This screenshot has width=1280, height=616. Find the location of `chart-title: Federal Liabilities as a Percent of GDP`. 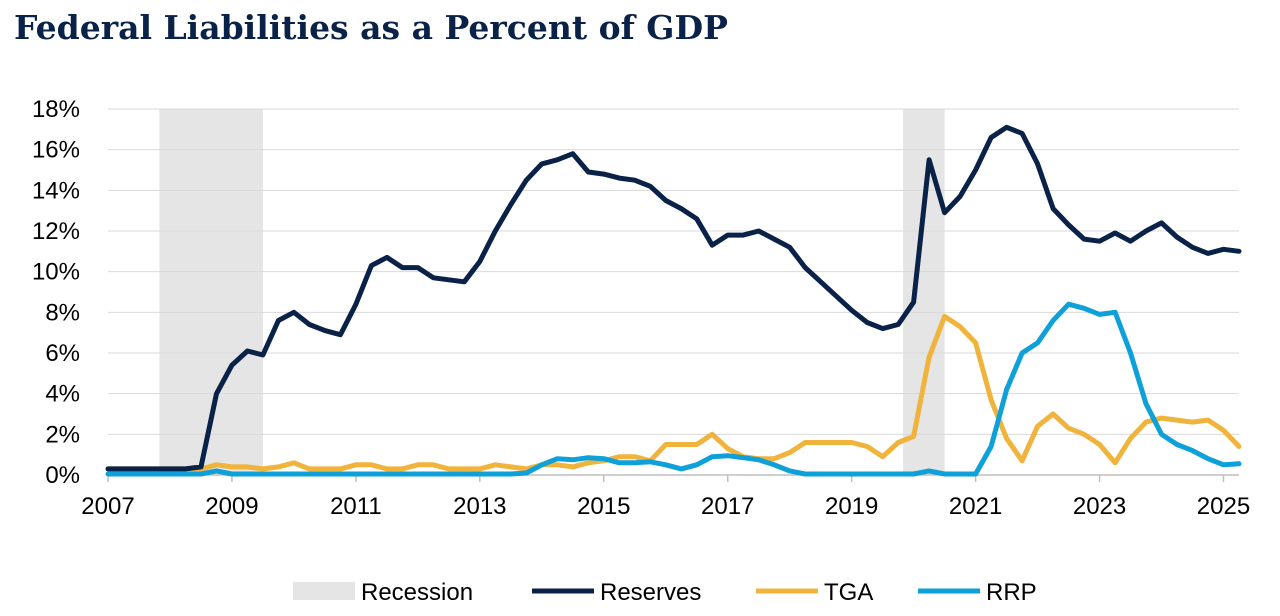

chart-title: Federal Liabilities as a Percent of GDP is located at coordinates (371, 27).